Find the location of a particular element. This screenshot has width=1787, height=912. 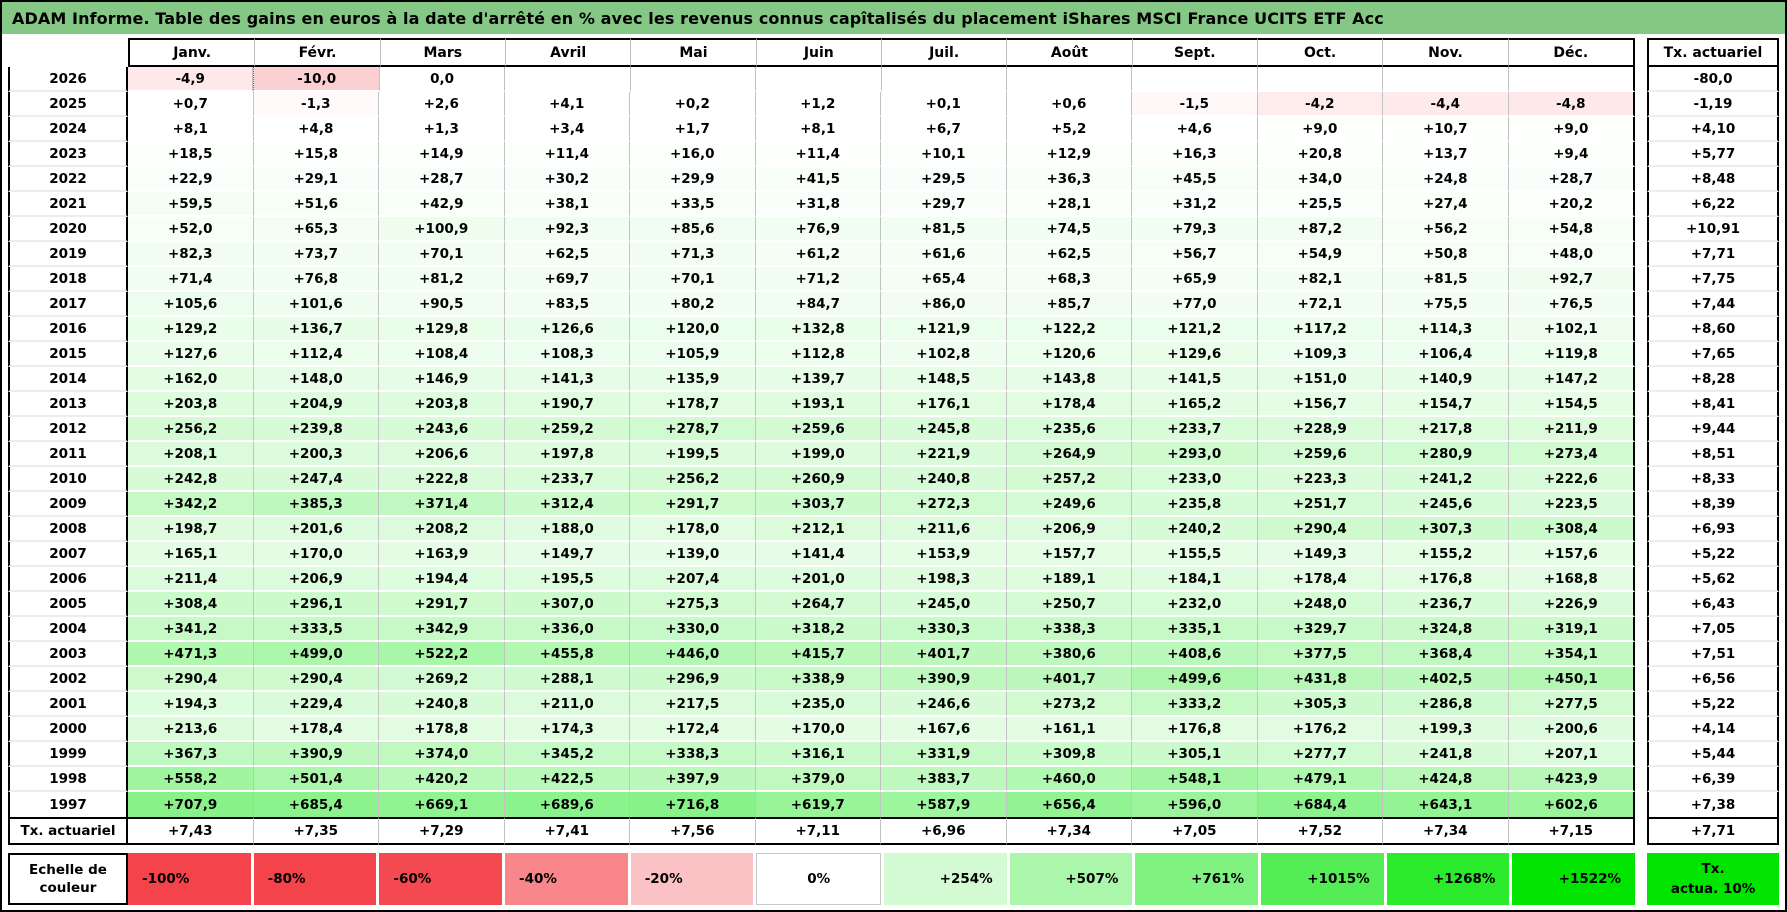

gain-cell: +136,7 is located at coordinates (316, 329).